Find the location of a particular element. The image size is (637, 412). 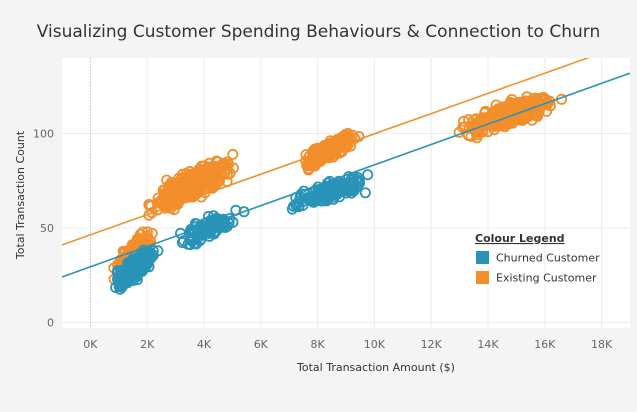

y-tick-label-2: 100 is located at coordinates (43, 134).